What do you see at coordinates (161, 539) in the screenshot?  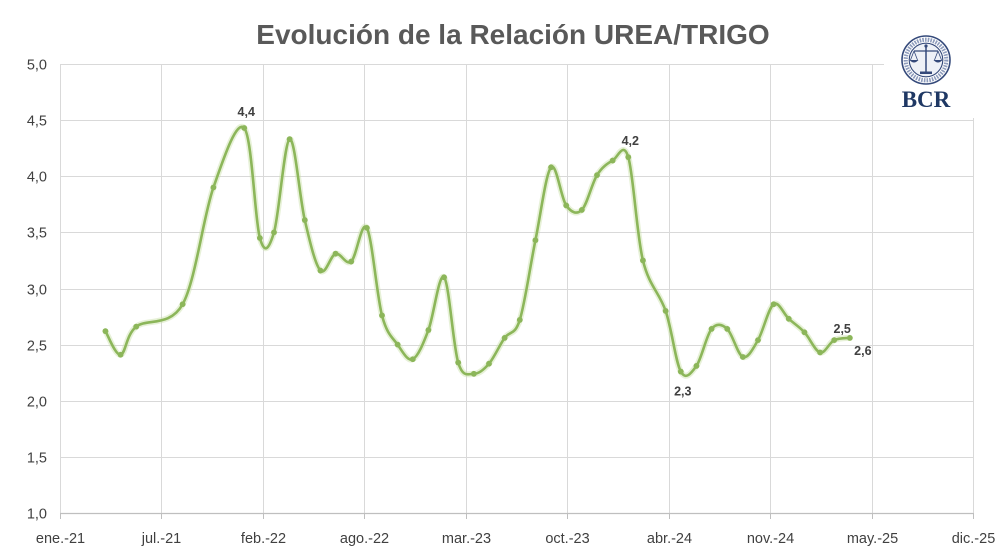 I see `x-tick-label: jul.-21` at bounding box center [161, 539].